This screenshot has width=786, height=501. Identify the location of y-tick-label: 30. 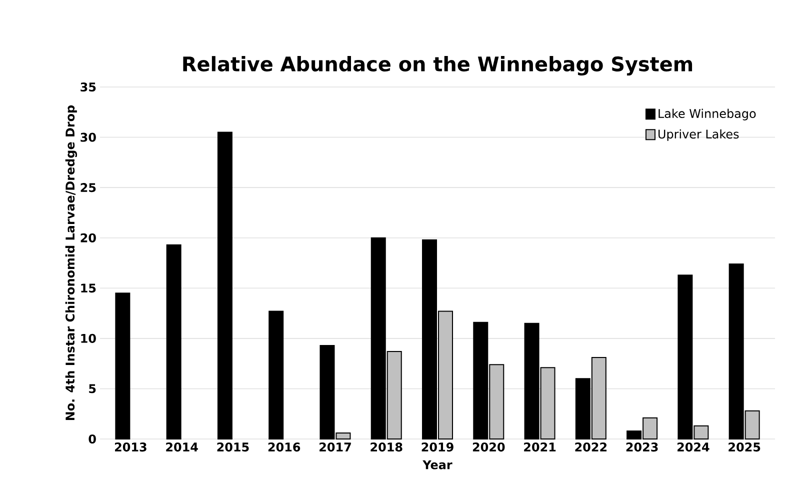
(88, 137).